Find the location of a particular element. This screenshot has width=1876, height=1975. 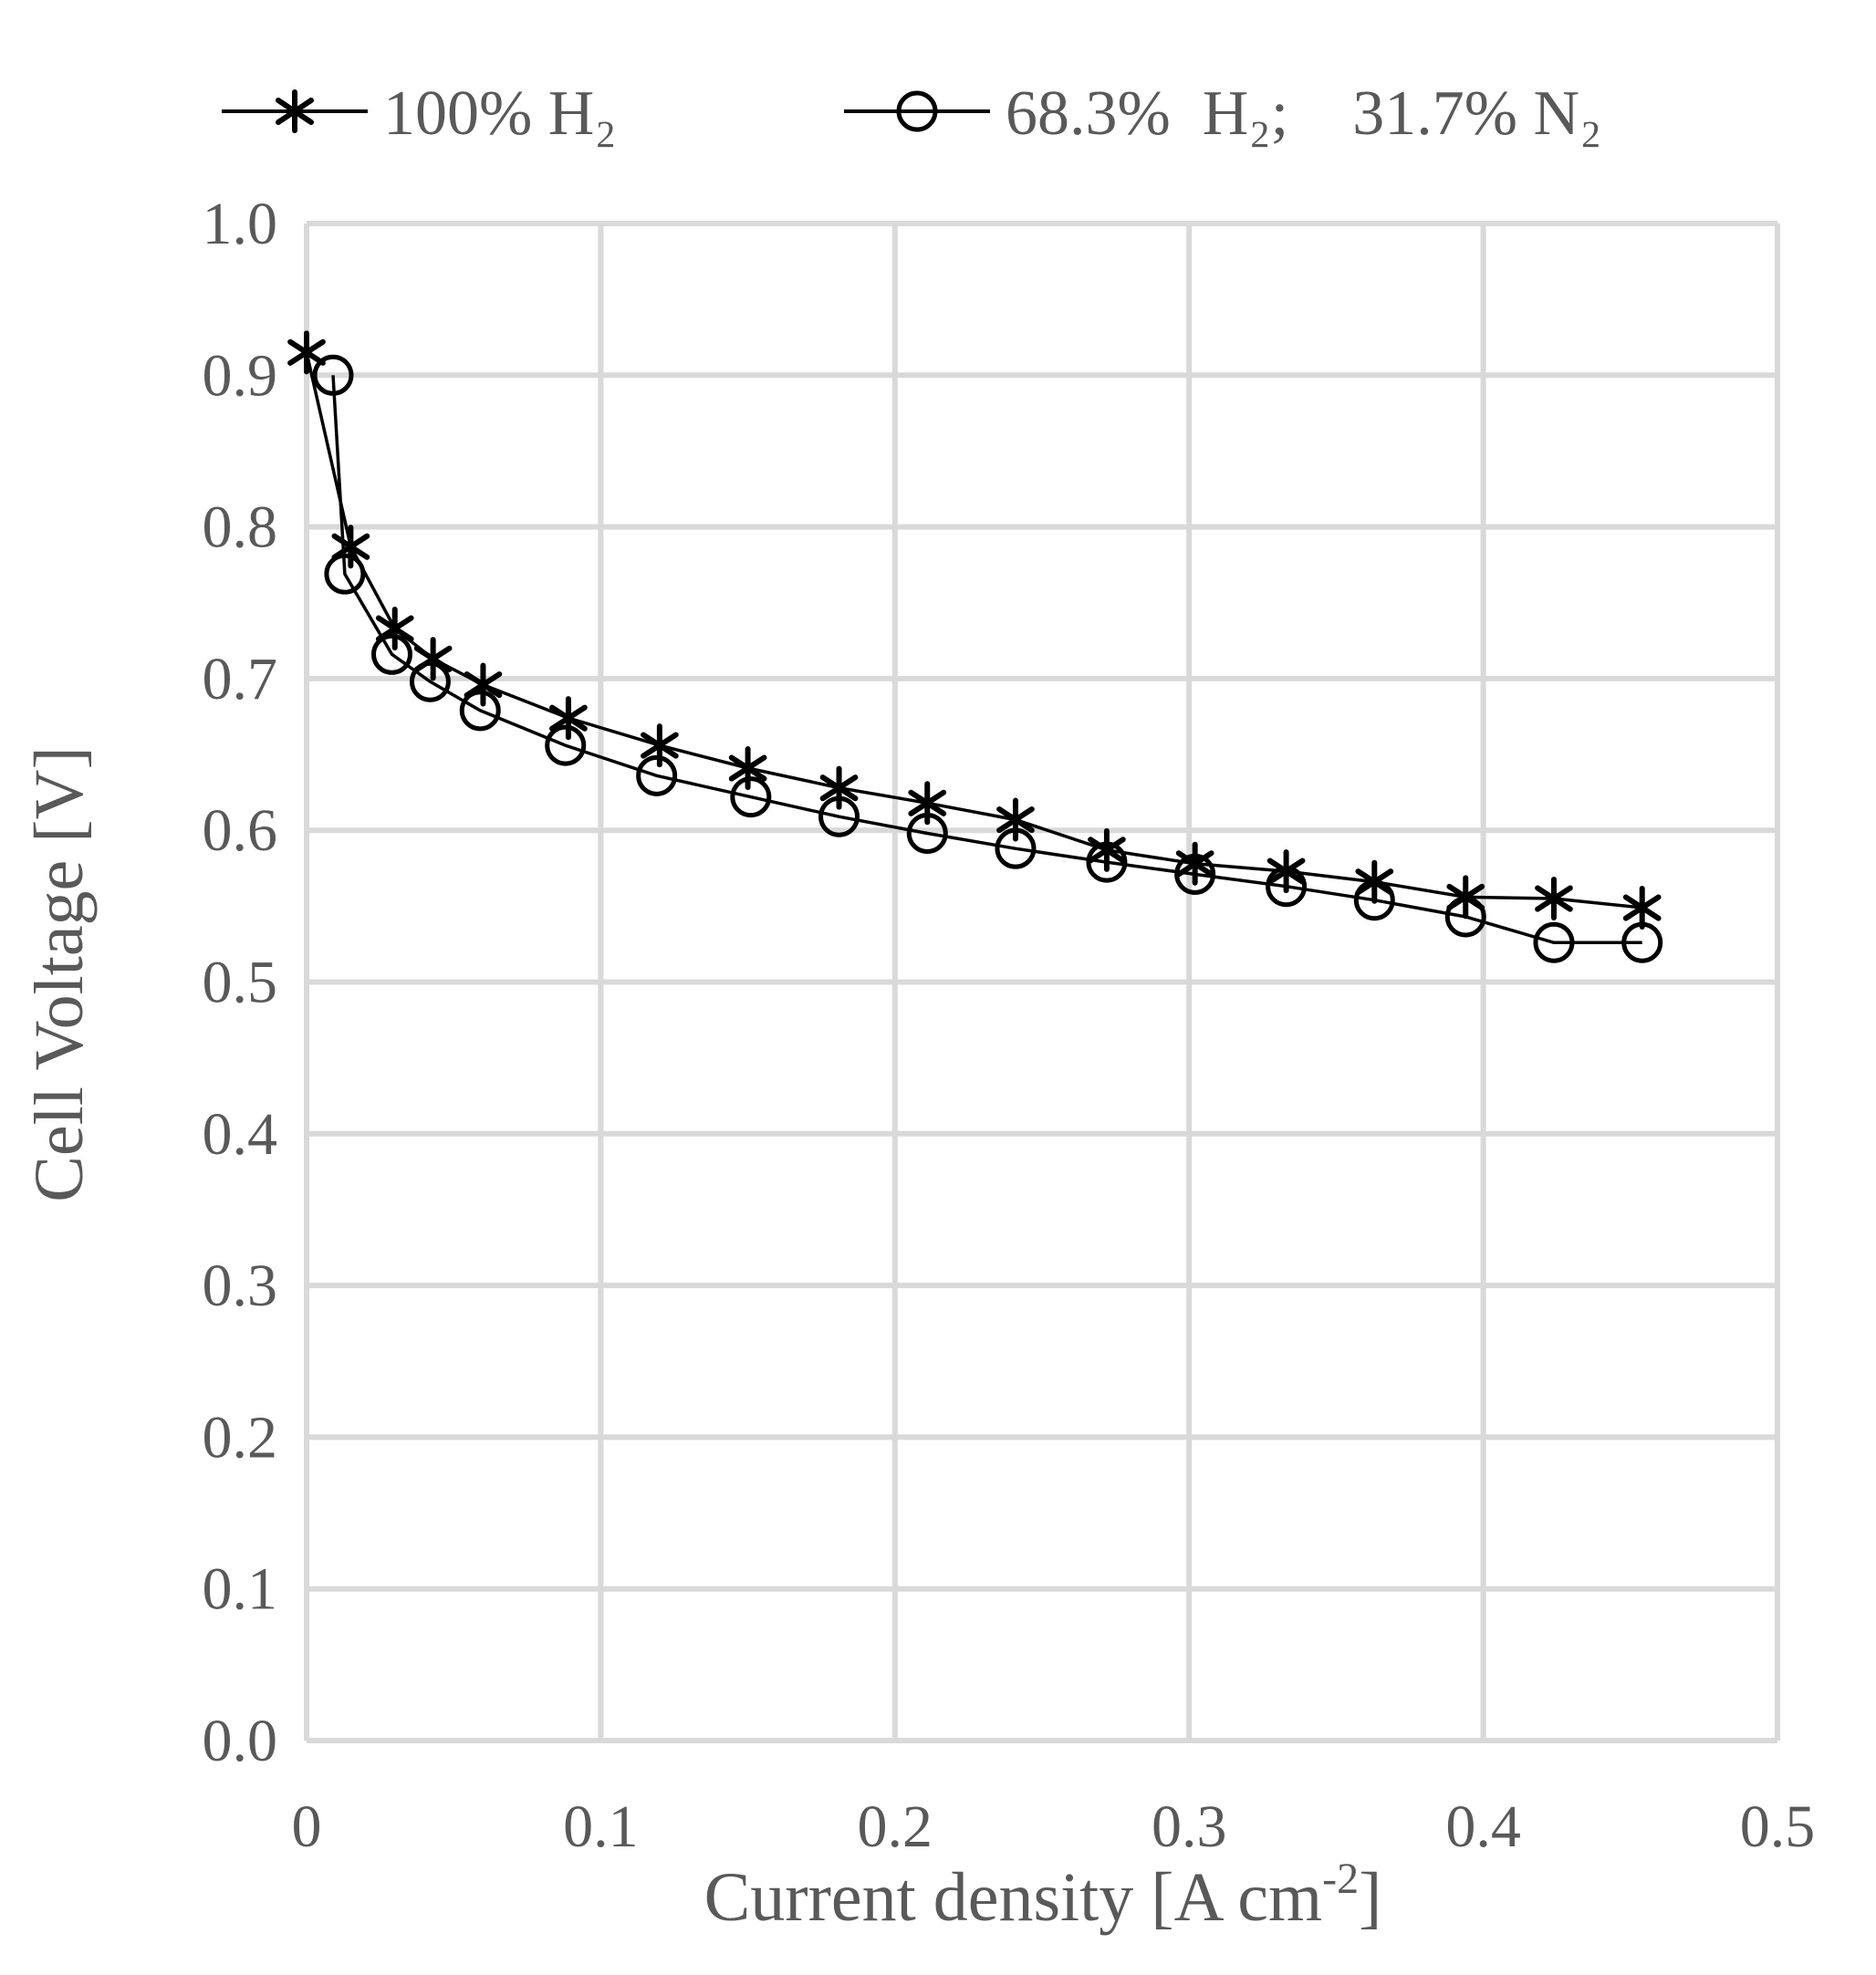

y-tick-label: 0.9 is located at coordinates (240, 375).